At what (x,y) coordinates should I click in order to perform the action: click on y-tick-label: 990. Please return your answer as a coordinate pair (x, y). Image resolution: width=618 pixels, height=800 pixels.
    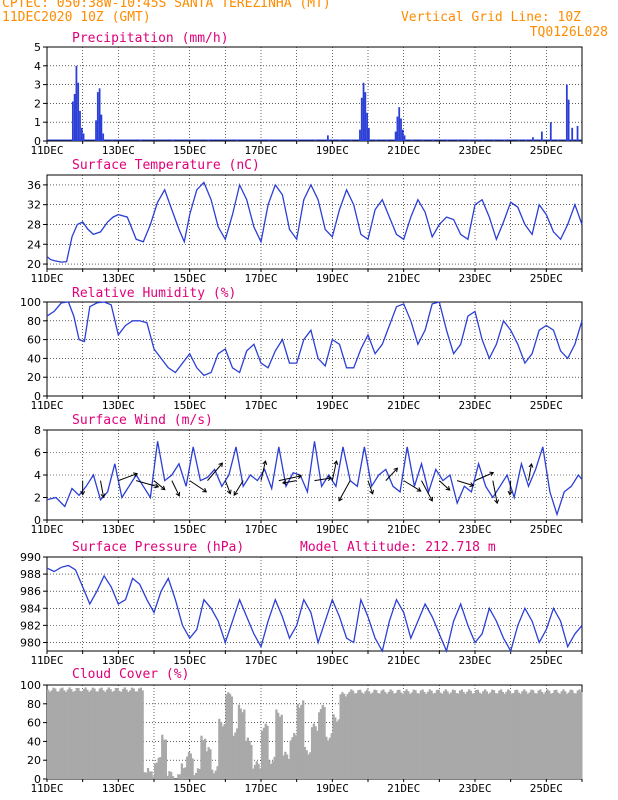
    Looking at the image, I should click on (30, 557).